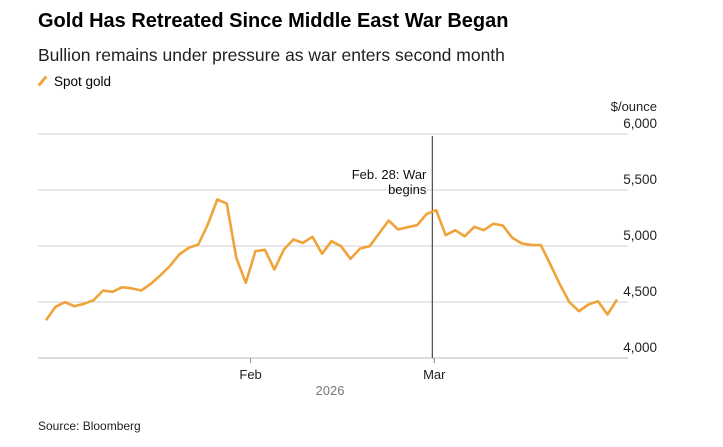  Describe the element at coordinates (634, 106) in the screenshot. I see `y-axis-label: $/ounce` at that location.